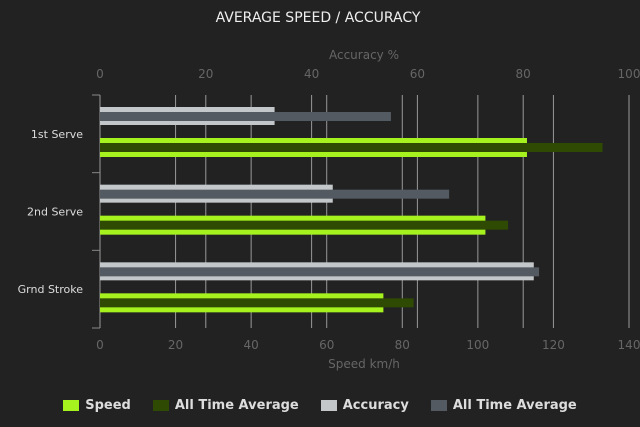 Image resolution: width=640 pixels, height=427 pixels. What do you see at coordinates (629, 74) in the screenshot?
I see `accuracy-tick-label: 100` at bounding box center [629, 74].